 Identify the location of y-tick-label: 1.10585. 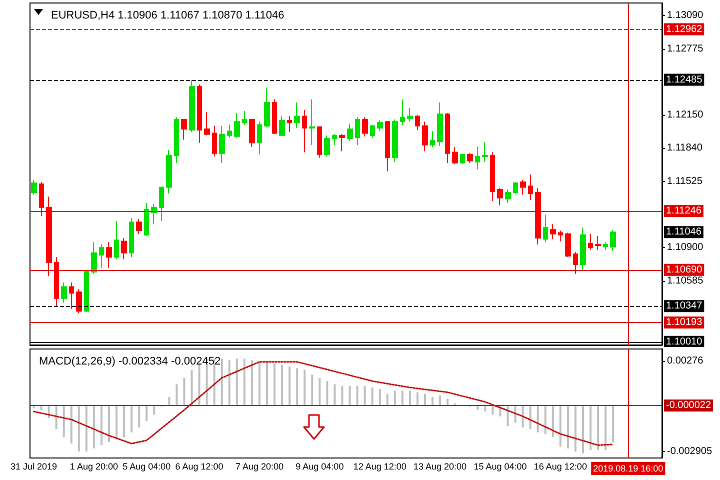
(685, 280).